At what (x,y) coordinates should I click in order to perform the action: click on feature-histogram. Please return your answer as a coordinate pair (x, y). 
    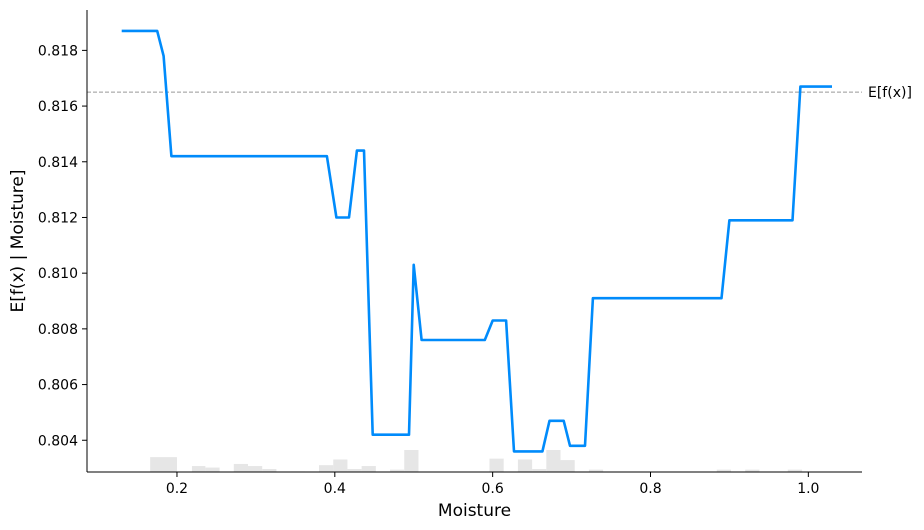
    Looking at the image, I should click on (476, 461).